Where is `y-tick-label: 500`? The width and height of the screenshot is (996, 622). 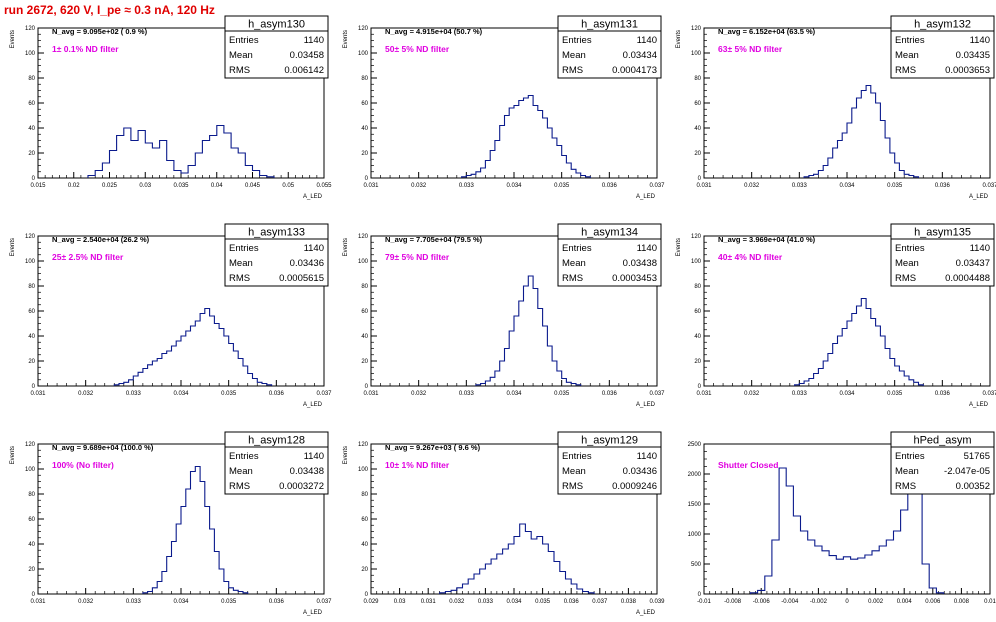
y-tick-label: 500 is located at coordinates (696, 565).